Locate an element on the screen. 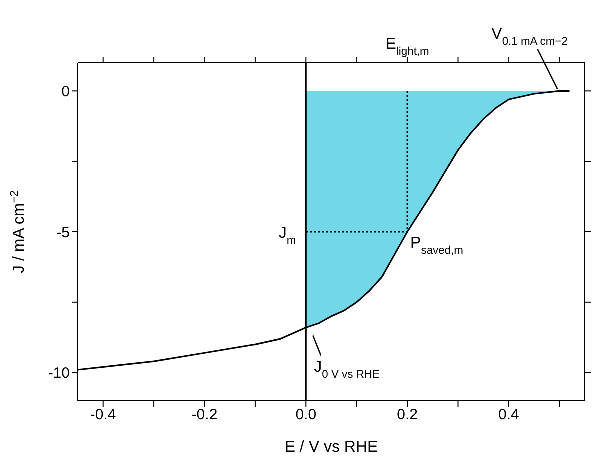 The image size is (610, 474). y-tick-label: 0 is located at coordinates (66, 91).